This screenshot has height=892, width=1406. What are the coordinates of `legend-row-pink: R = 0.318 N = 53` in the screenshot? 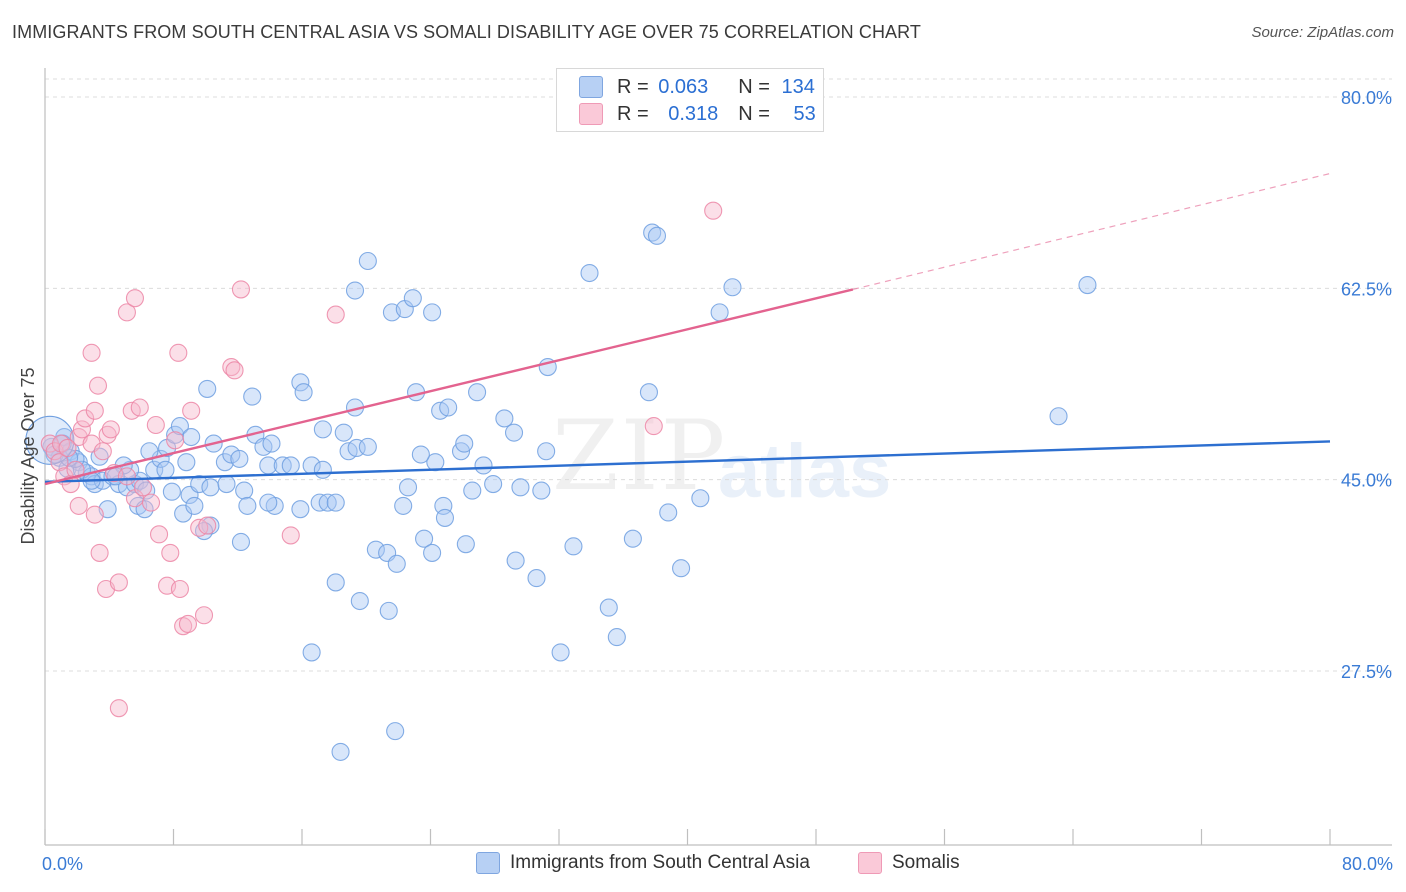 It's located at (697, 114).